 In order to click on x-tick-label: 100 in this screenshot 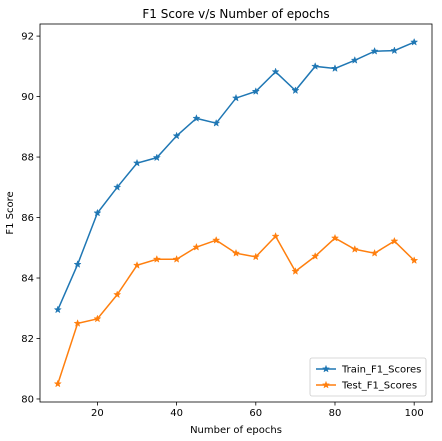, I will do `click(414, 413)`.